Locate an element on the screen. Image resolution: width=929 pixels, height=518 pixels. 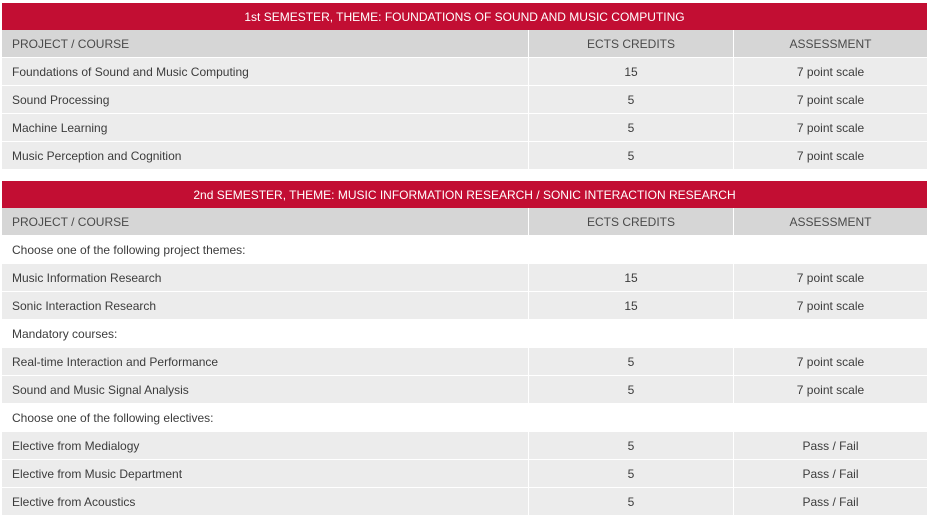
table-row: Machine Learning 5 7 point scale is located at coordinates (465, 127).